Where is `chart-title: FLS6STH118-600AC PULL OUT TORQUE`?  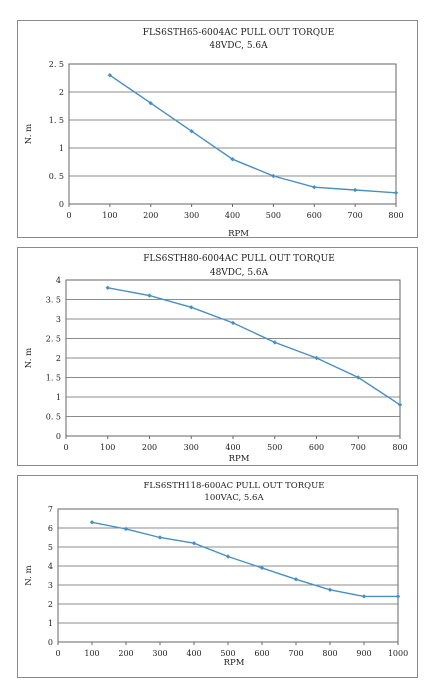 chart-title: FLS6STH118-600AC PULL OUT TORQUE is located at coordinates (234, 486).